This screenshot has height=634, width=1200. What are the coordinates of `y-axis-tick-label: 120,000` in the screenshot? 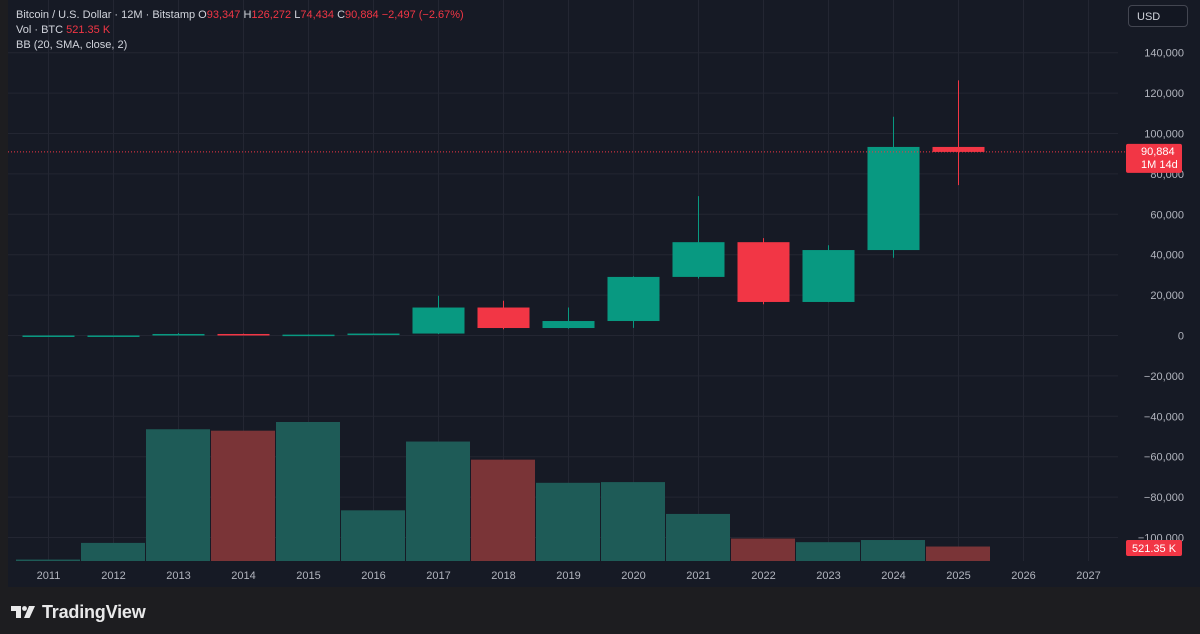 It's located at (1164, 94).